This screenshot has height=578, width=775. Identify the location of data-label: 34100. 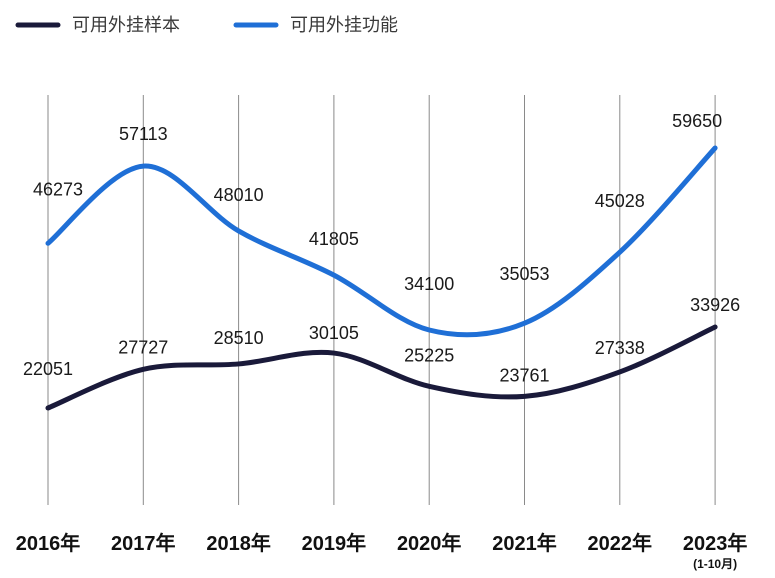
(429, 284).